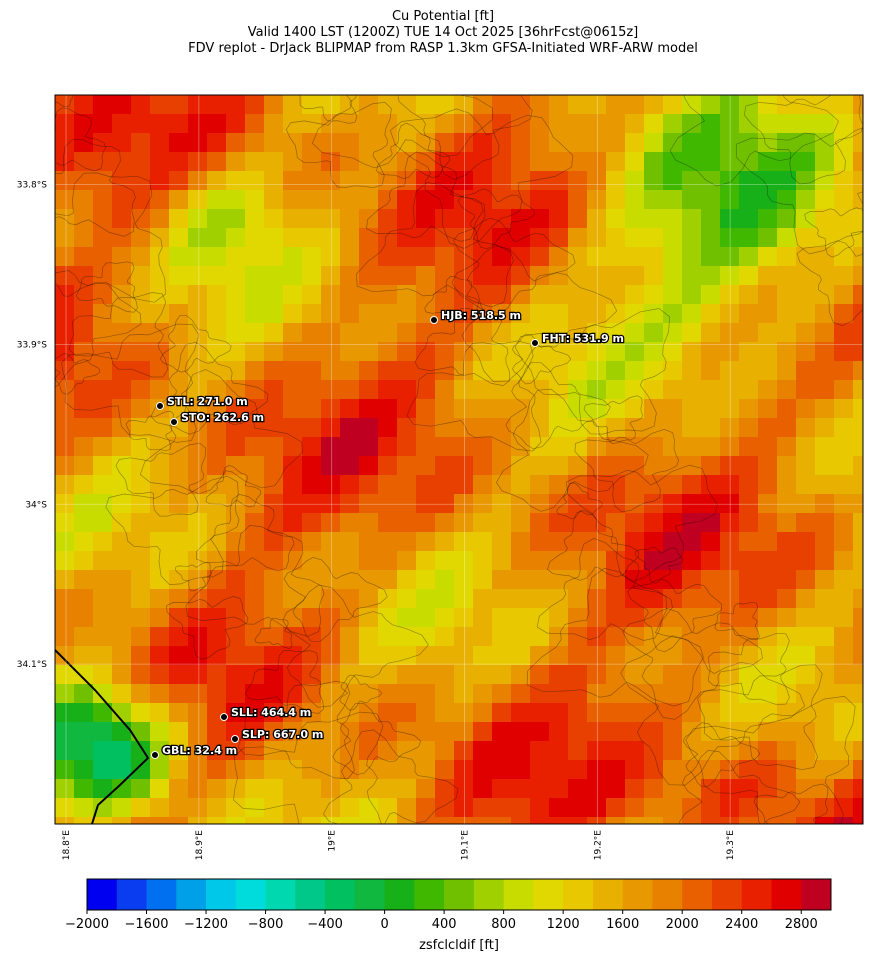 The width and height of the screenshot is (873, 966). Describe the element at coordinates (682, 924) in the screenshot. I see `colorbar-tick-label: 2000` at that location.